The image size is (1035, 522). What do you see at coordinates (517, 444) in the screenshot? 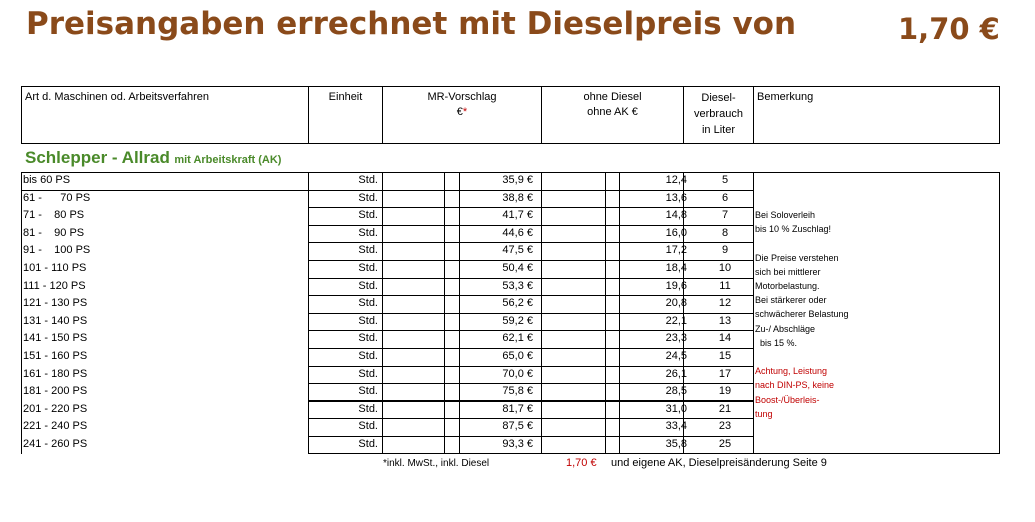
I see `row-mr-price: 93,3 €` at bounding box center [517, 444].